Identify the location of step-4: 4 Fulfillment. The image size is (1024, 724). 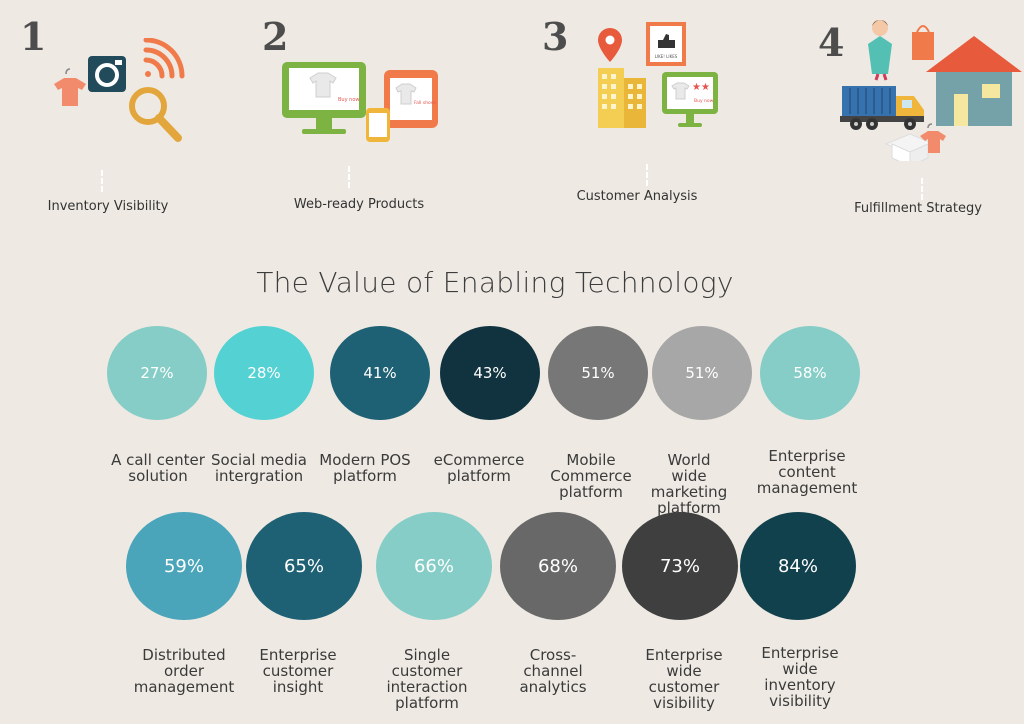
(920, 115).